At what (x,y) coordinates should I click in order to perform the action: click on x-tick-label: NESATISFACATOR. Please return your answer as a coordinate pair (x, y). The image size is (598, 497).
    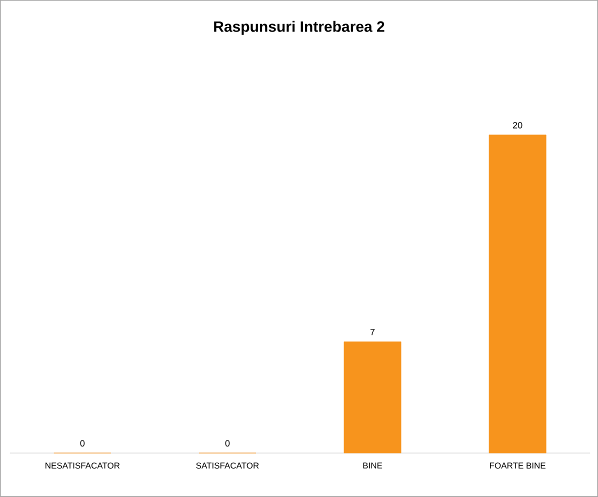
    Looking at the image, I should click on (83, 465).